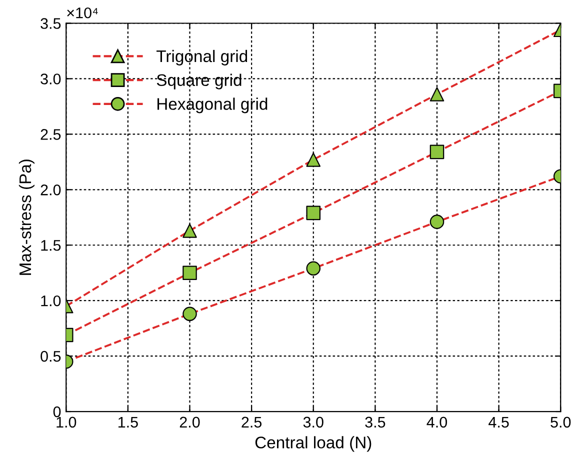  Describe the element at coordinates (128, 422) in the screenshot. I see `x-tick-label: 1.5` at that location.